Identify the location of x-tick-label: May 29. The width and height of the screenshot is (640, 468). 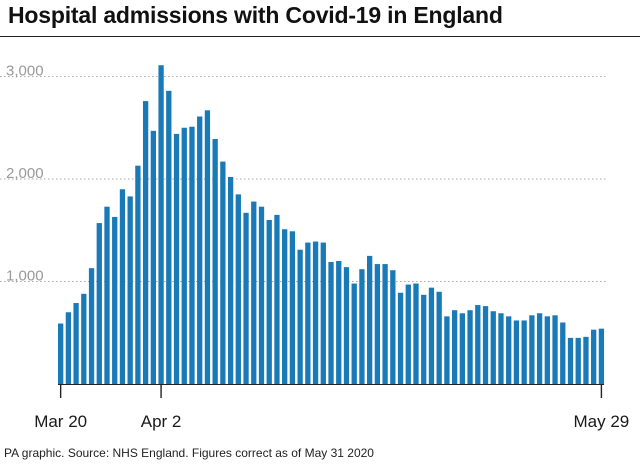
(602, 421).